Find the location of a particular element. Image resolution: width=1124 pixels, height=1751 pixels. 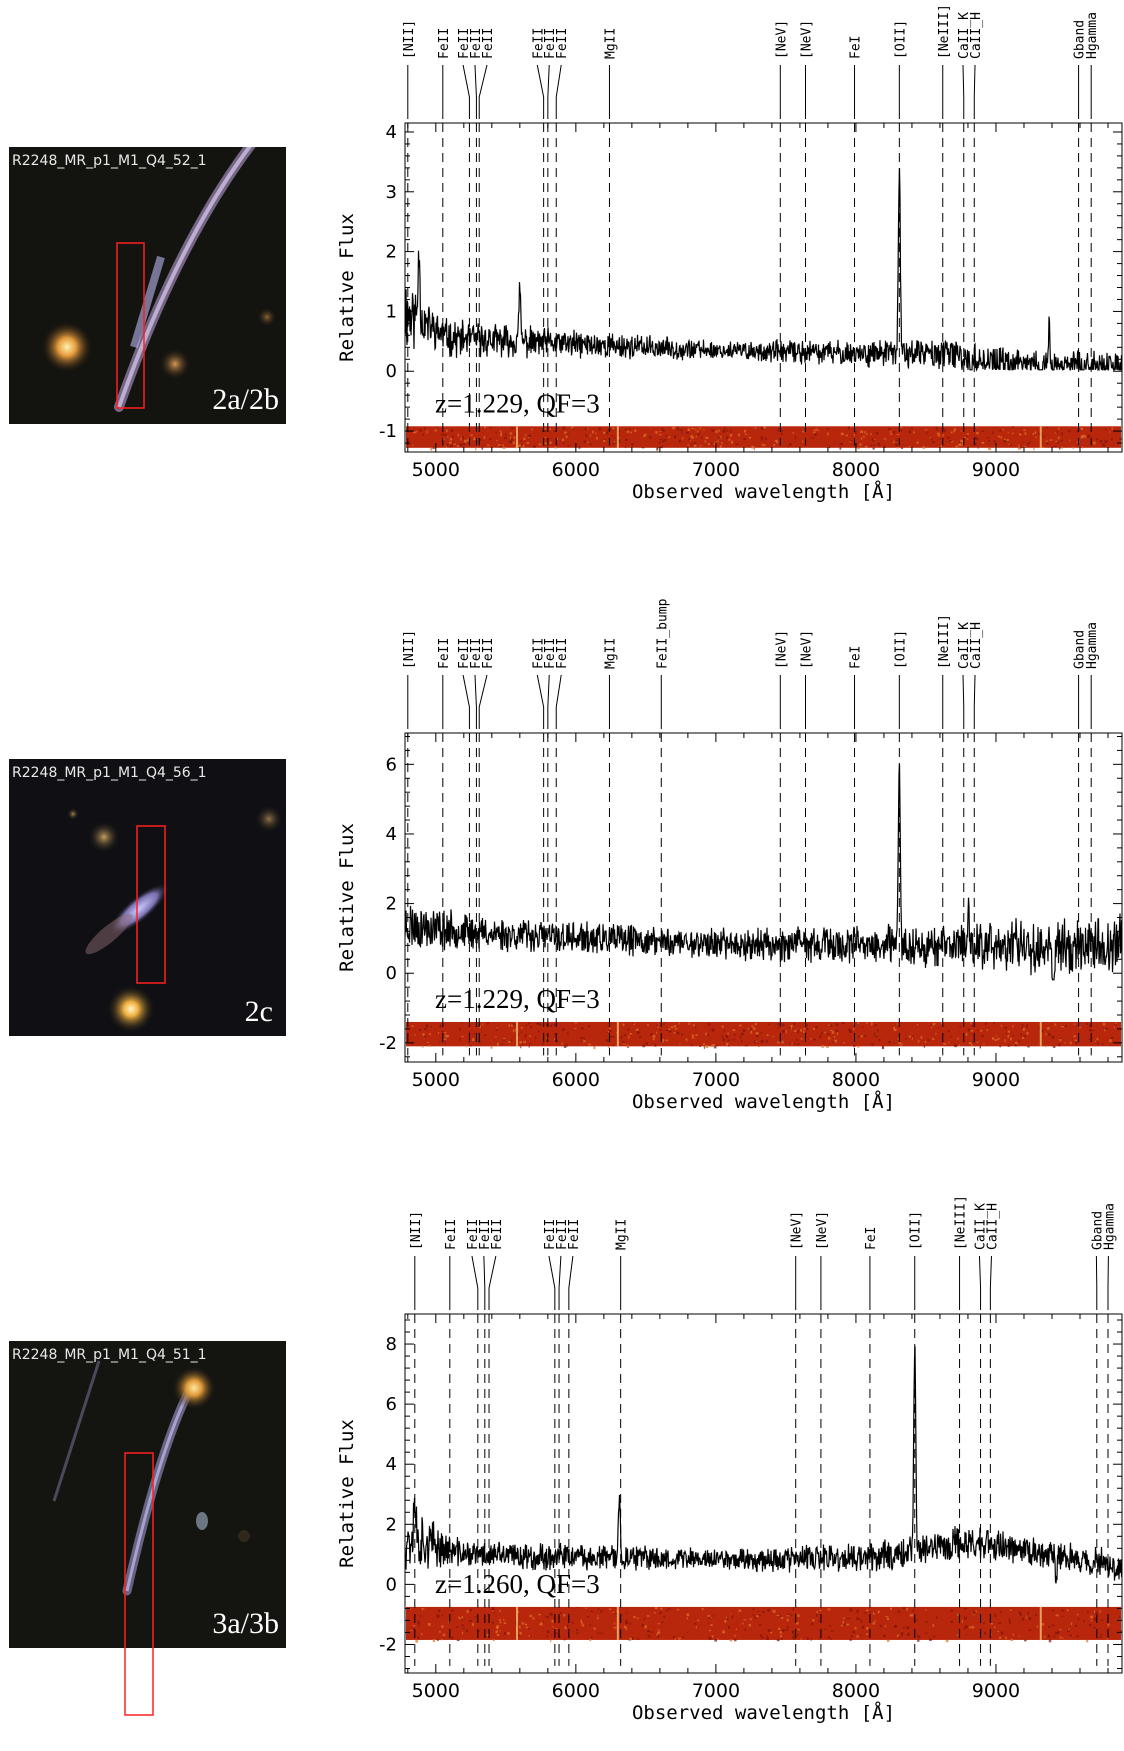

redshift-annotation: z=1.260, QF=3 is located at coordinates (517, 1584).